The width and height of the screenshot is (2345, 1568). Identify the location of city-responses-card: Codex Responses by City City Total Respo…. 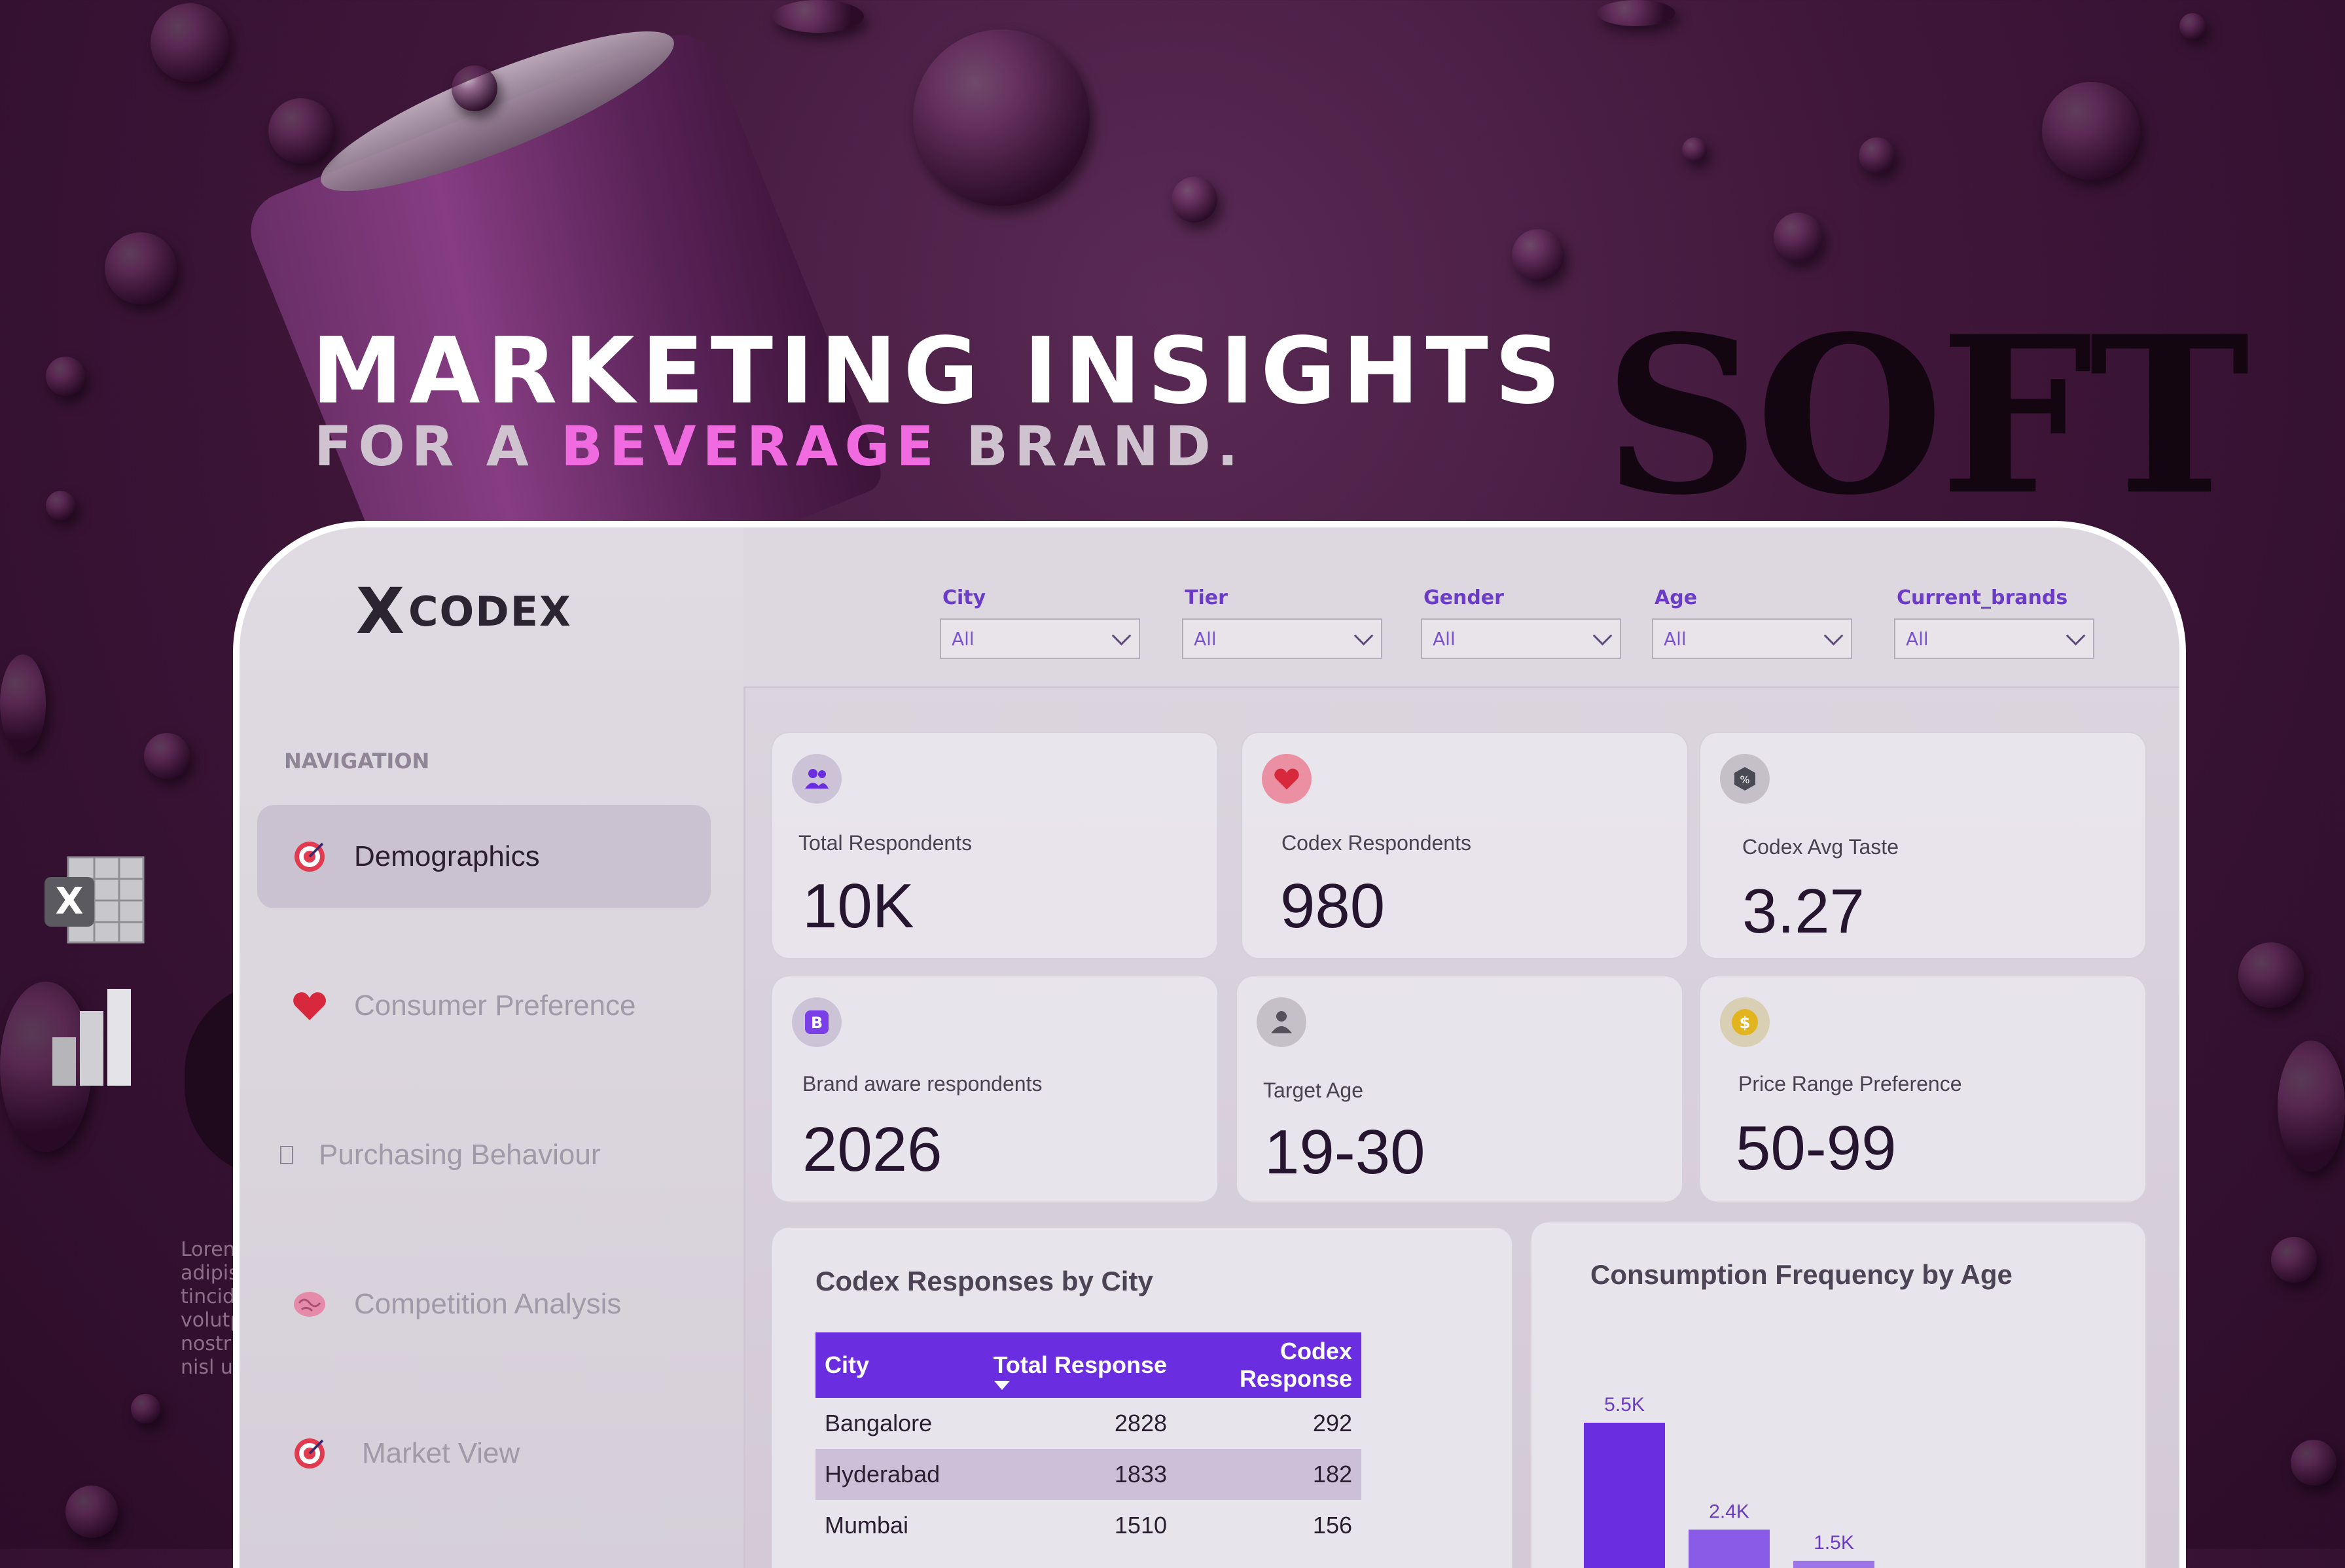
(1142, 1397).